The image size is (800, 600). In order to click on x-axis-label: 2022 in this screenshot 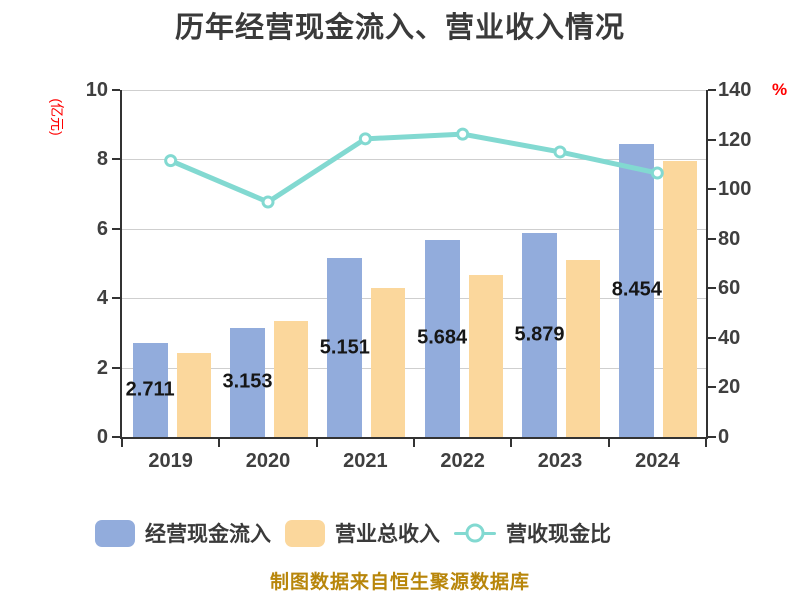, I will do `click(462, 461)`.